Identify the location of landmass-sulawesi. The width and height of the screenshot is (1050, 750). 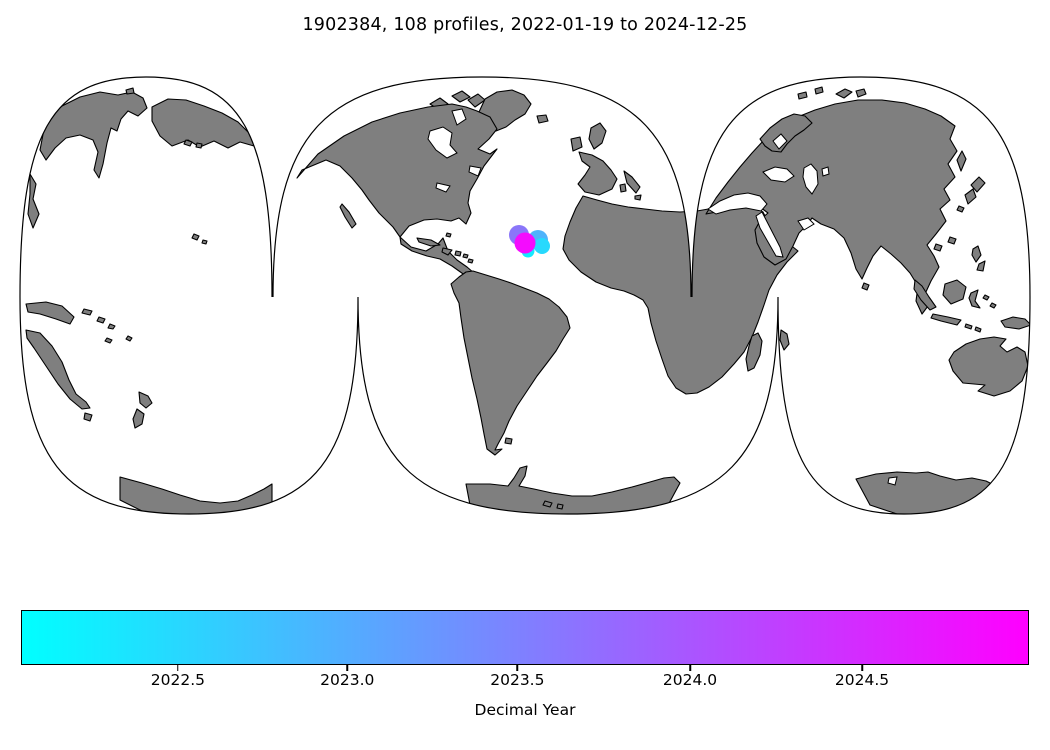
(974, 299).